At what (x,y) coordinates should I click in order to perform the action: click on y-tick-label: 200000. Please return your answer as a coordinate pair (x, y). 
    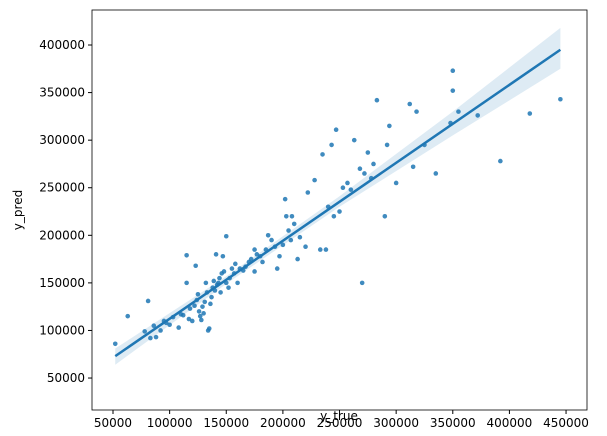
    Looking at the image, I should click on (62, 235).